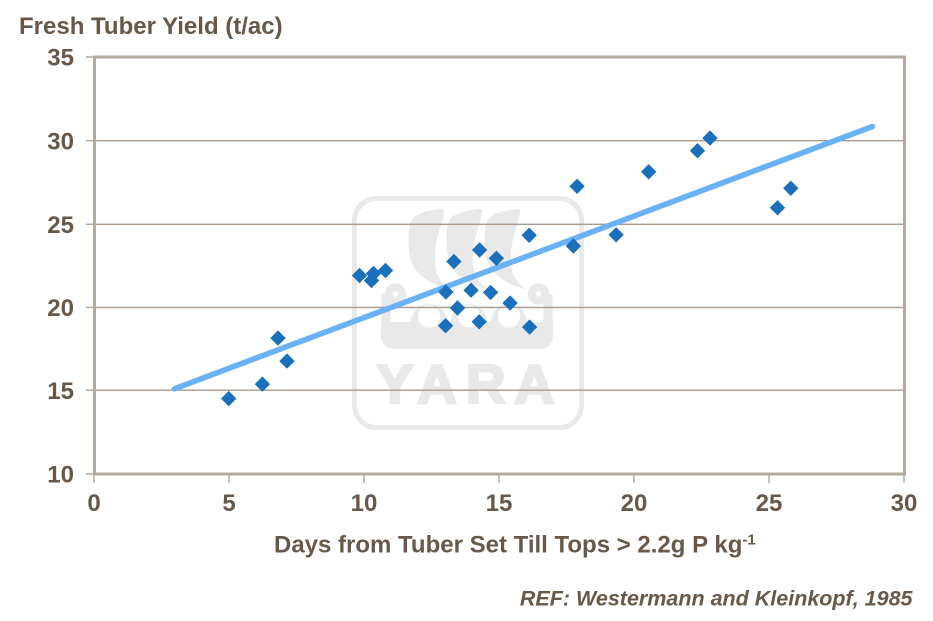  I want to click on svg-text: 0, so click(93, 503).